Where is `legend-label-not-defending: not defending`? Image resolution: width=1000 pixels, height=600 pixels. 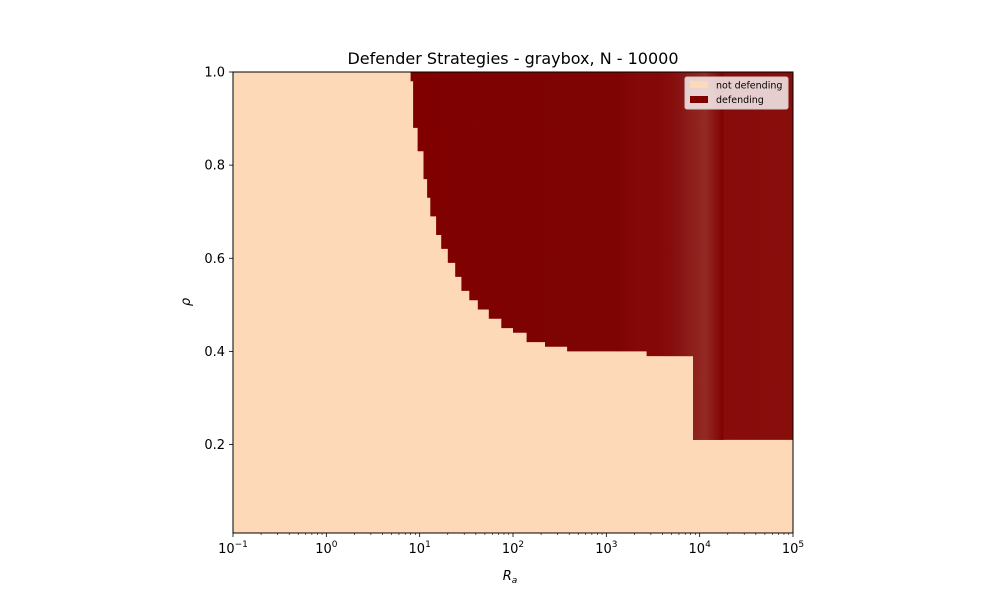
legend-label-not-defending: not defending is located at coordinates (749, 86).